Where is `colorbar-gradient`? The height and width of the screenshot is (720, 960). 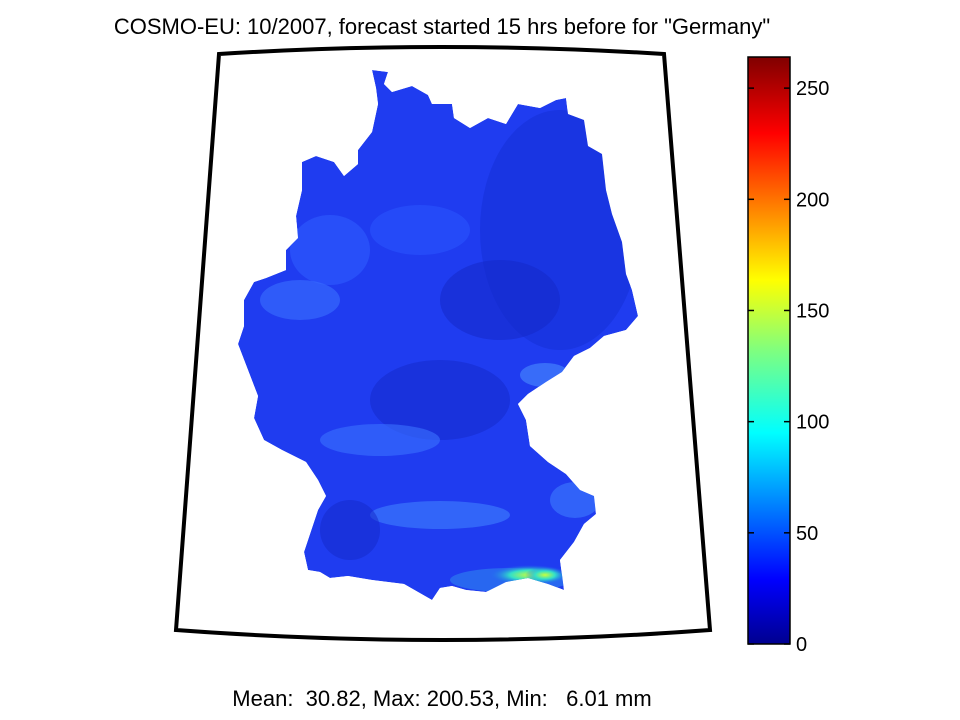
colorbar-gradient is located at coordinates (769, 350).